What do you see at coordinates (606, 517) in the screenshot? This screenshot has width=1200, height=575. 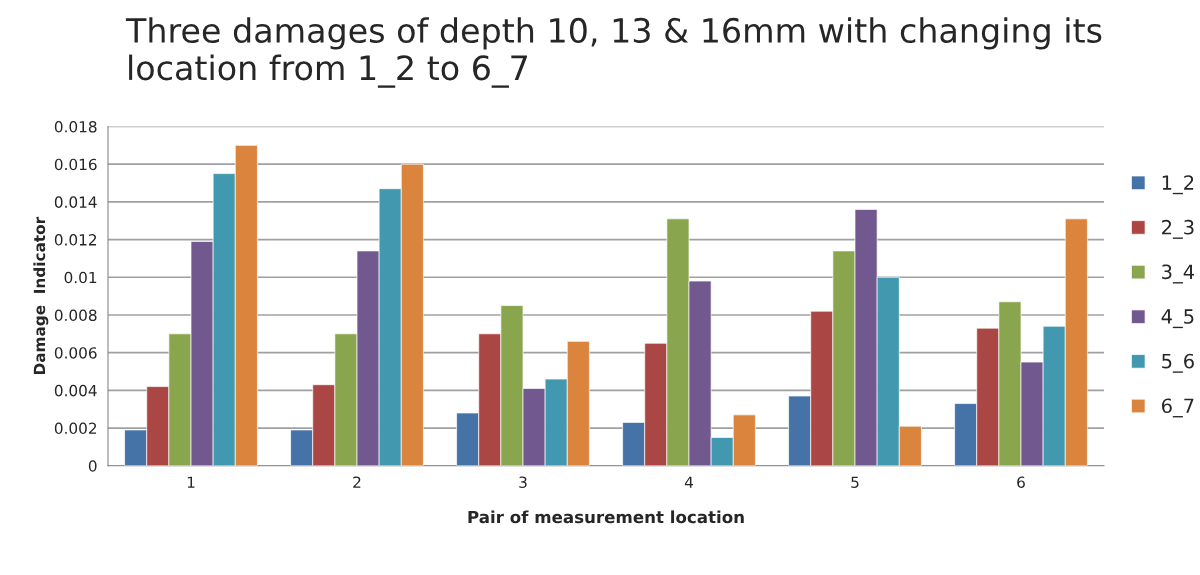 I see `x-axis-title: Pair of measurement location` at bounding box center [606, 517].